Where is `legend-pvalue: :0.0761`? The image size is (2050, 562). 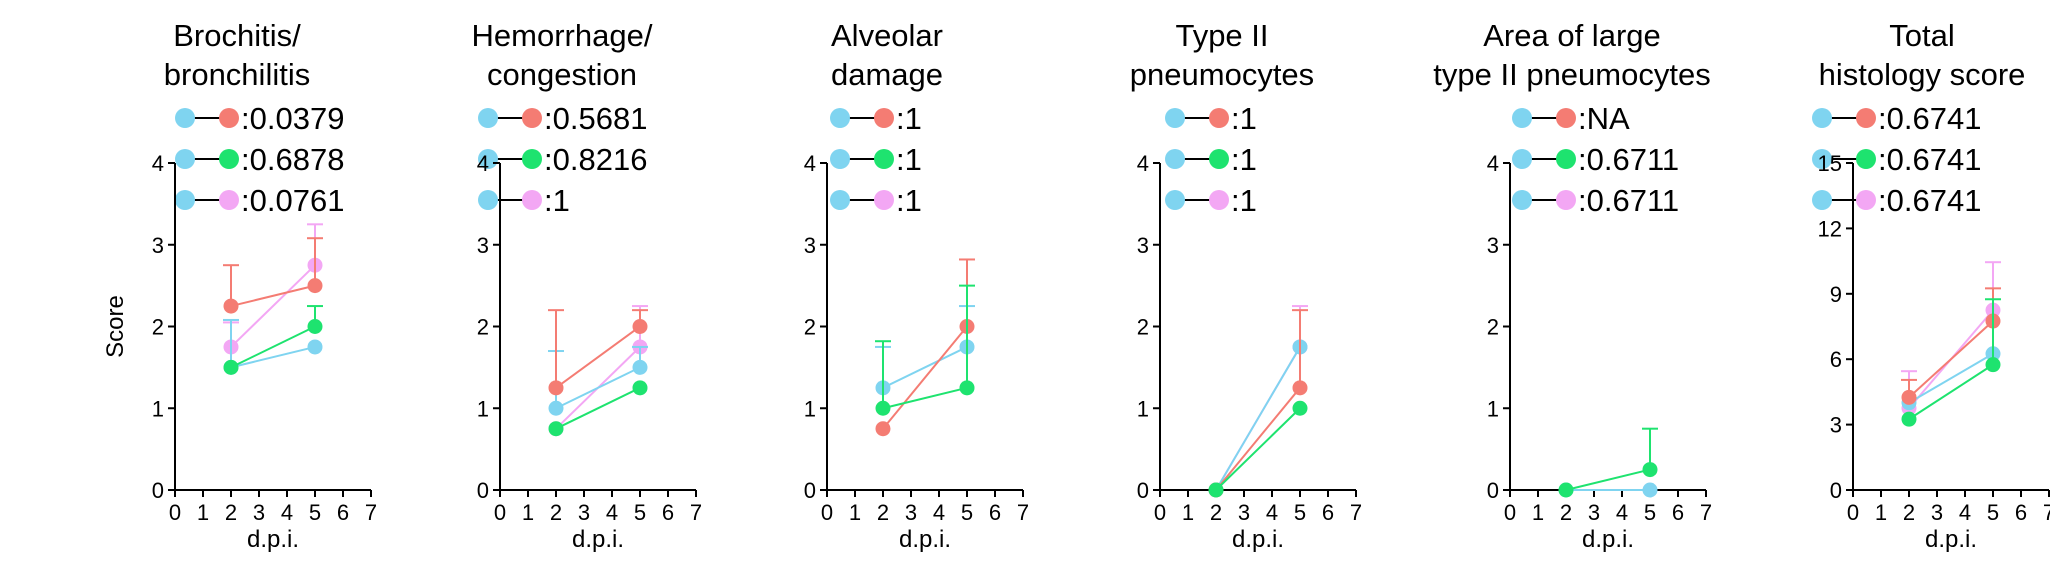 legend-pvalue: :0.0761 is located at coordinates (292, 200).